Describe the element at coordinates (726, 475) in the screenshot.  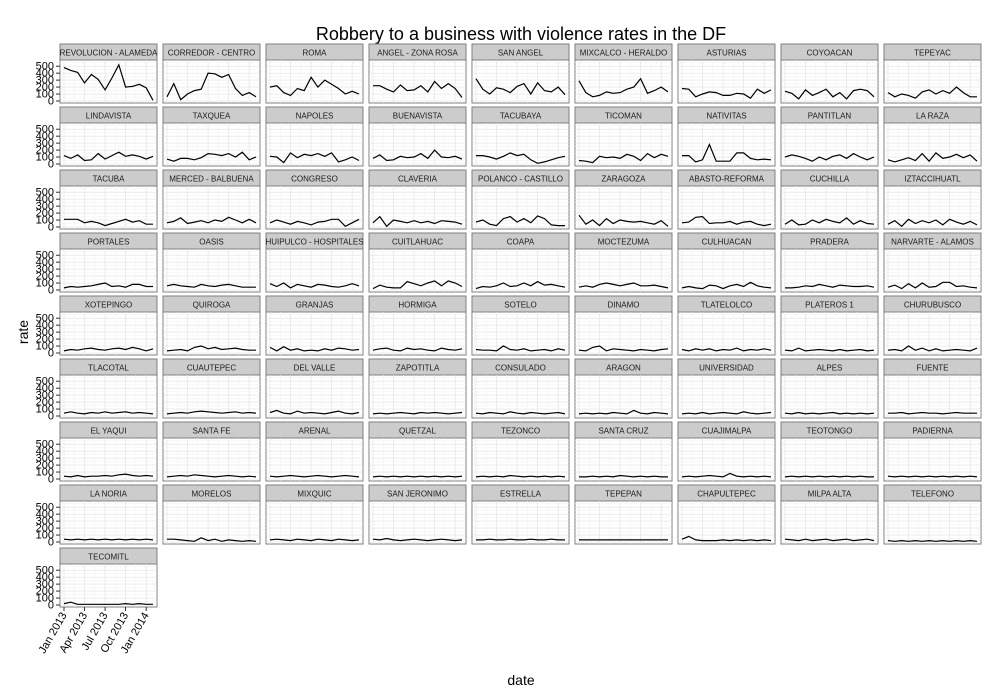
I see `series-line-cuajimalpa` at that location.